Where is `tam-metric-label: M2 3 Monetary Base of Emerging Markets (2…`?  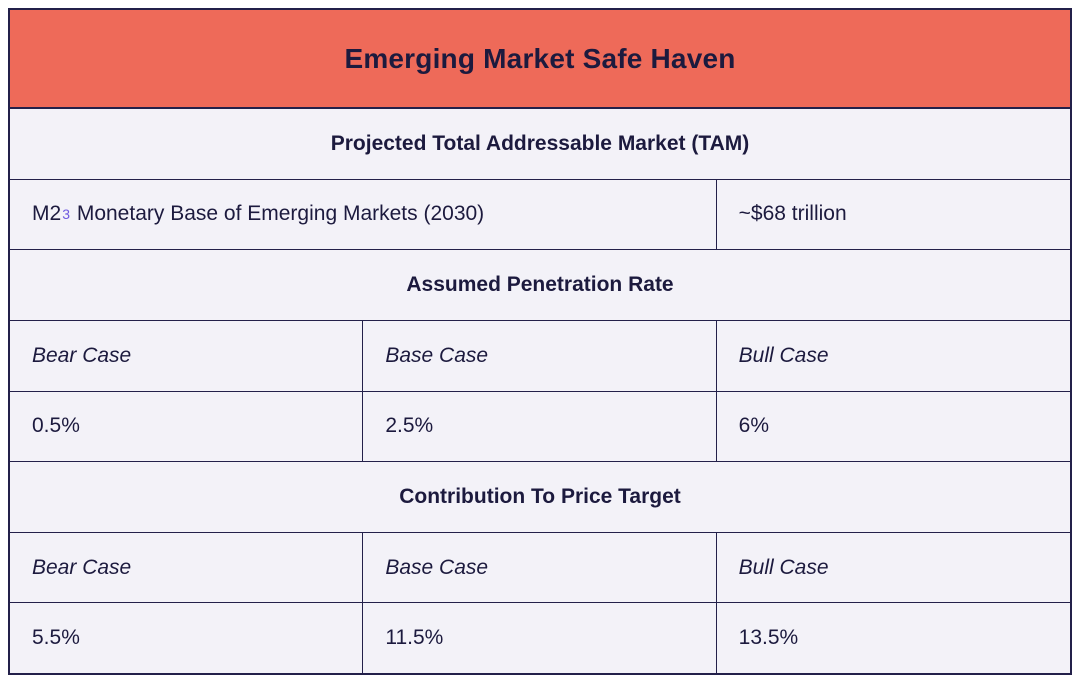 tam-metric-label: M2 3 Monetary Base of Emerging Markets (2… is located at coordinates (363, 214).